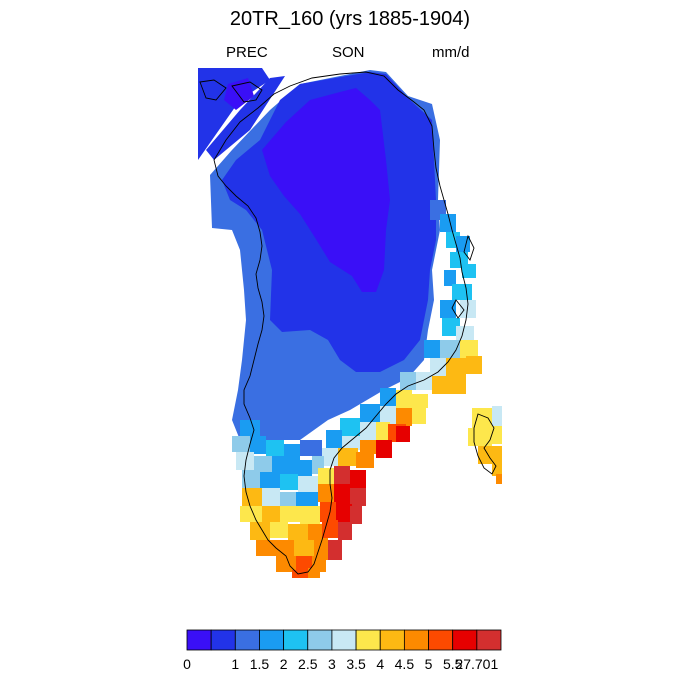 This screenshot has height=700, width=700. Describe the element at coordinates (332, 664) in the screenshot. I see `colorbar-tick-label: 3` at that location.